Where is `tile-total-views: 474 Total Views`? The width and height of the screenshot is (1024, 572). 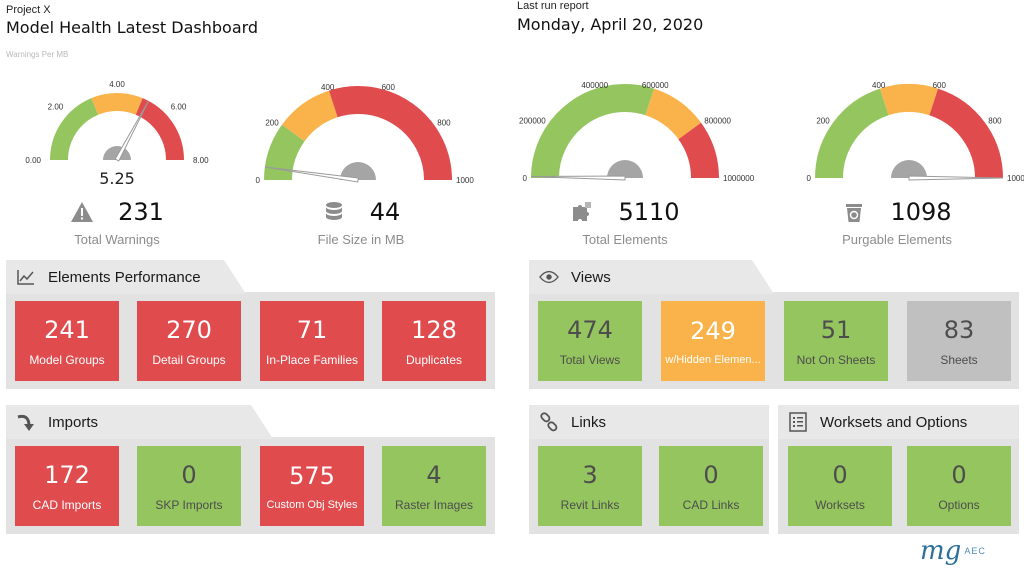
tile-total-views: 474 Total Views is located at coordinates (590, 341).